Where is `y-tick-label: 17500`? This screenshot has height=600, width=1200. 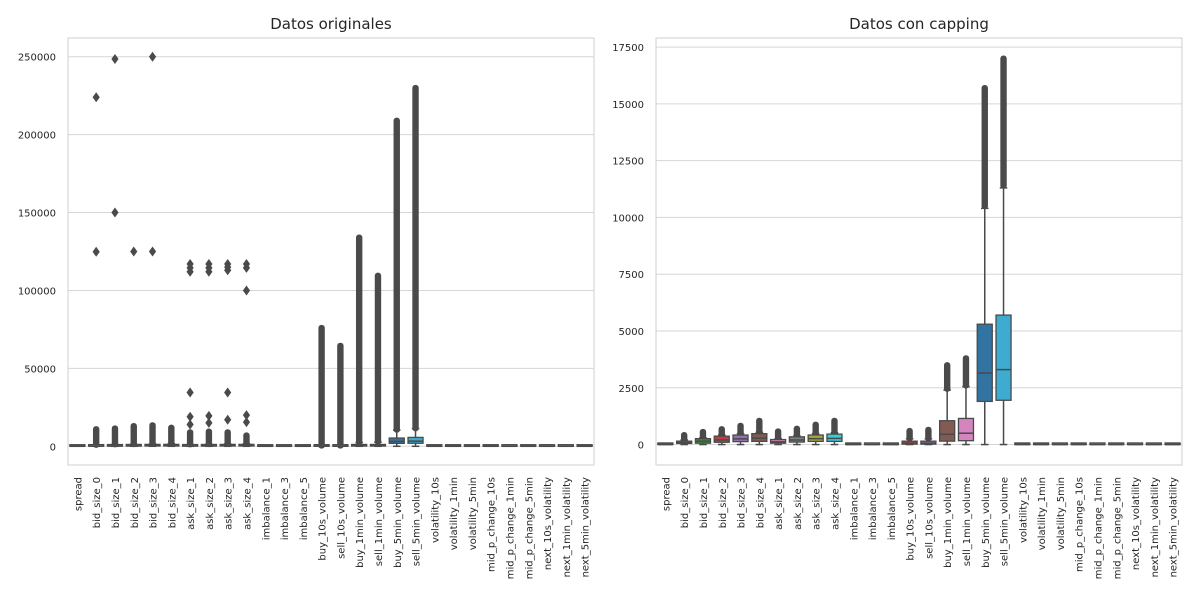
y-tick-label: 17500 is located at coordinates (628, 48).